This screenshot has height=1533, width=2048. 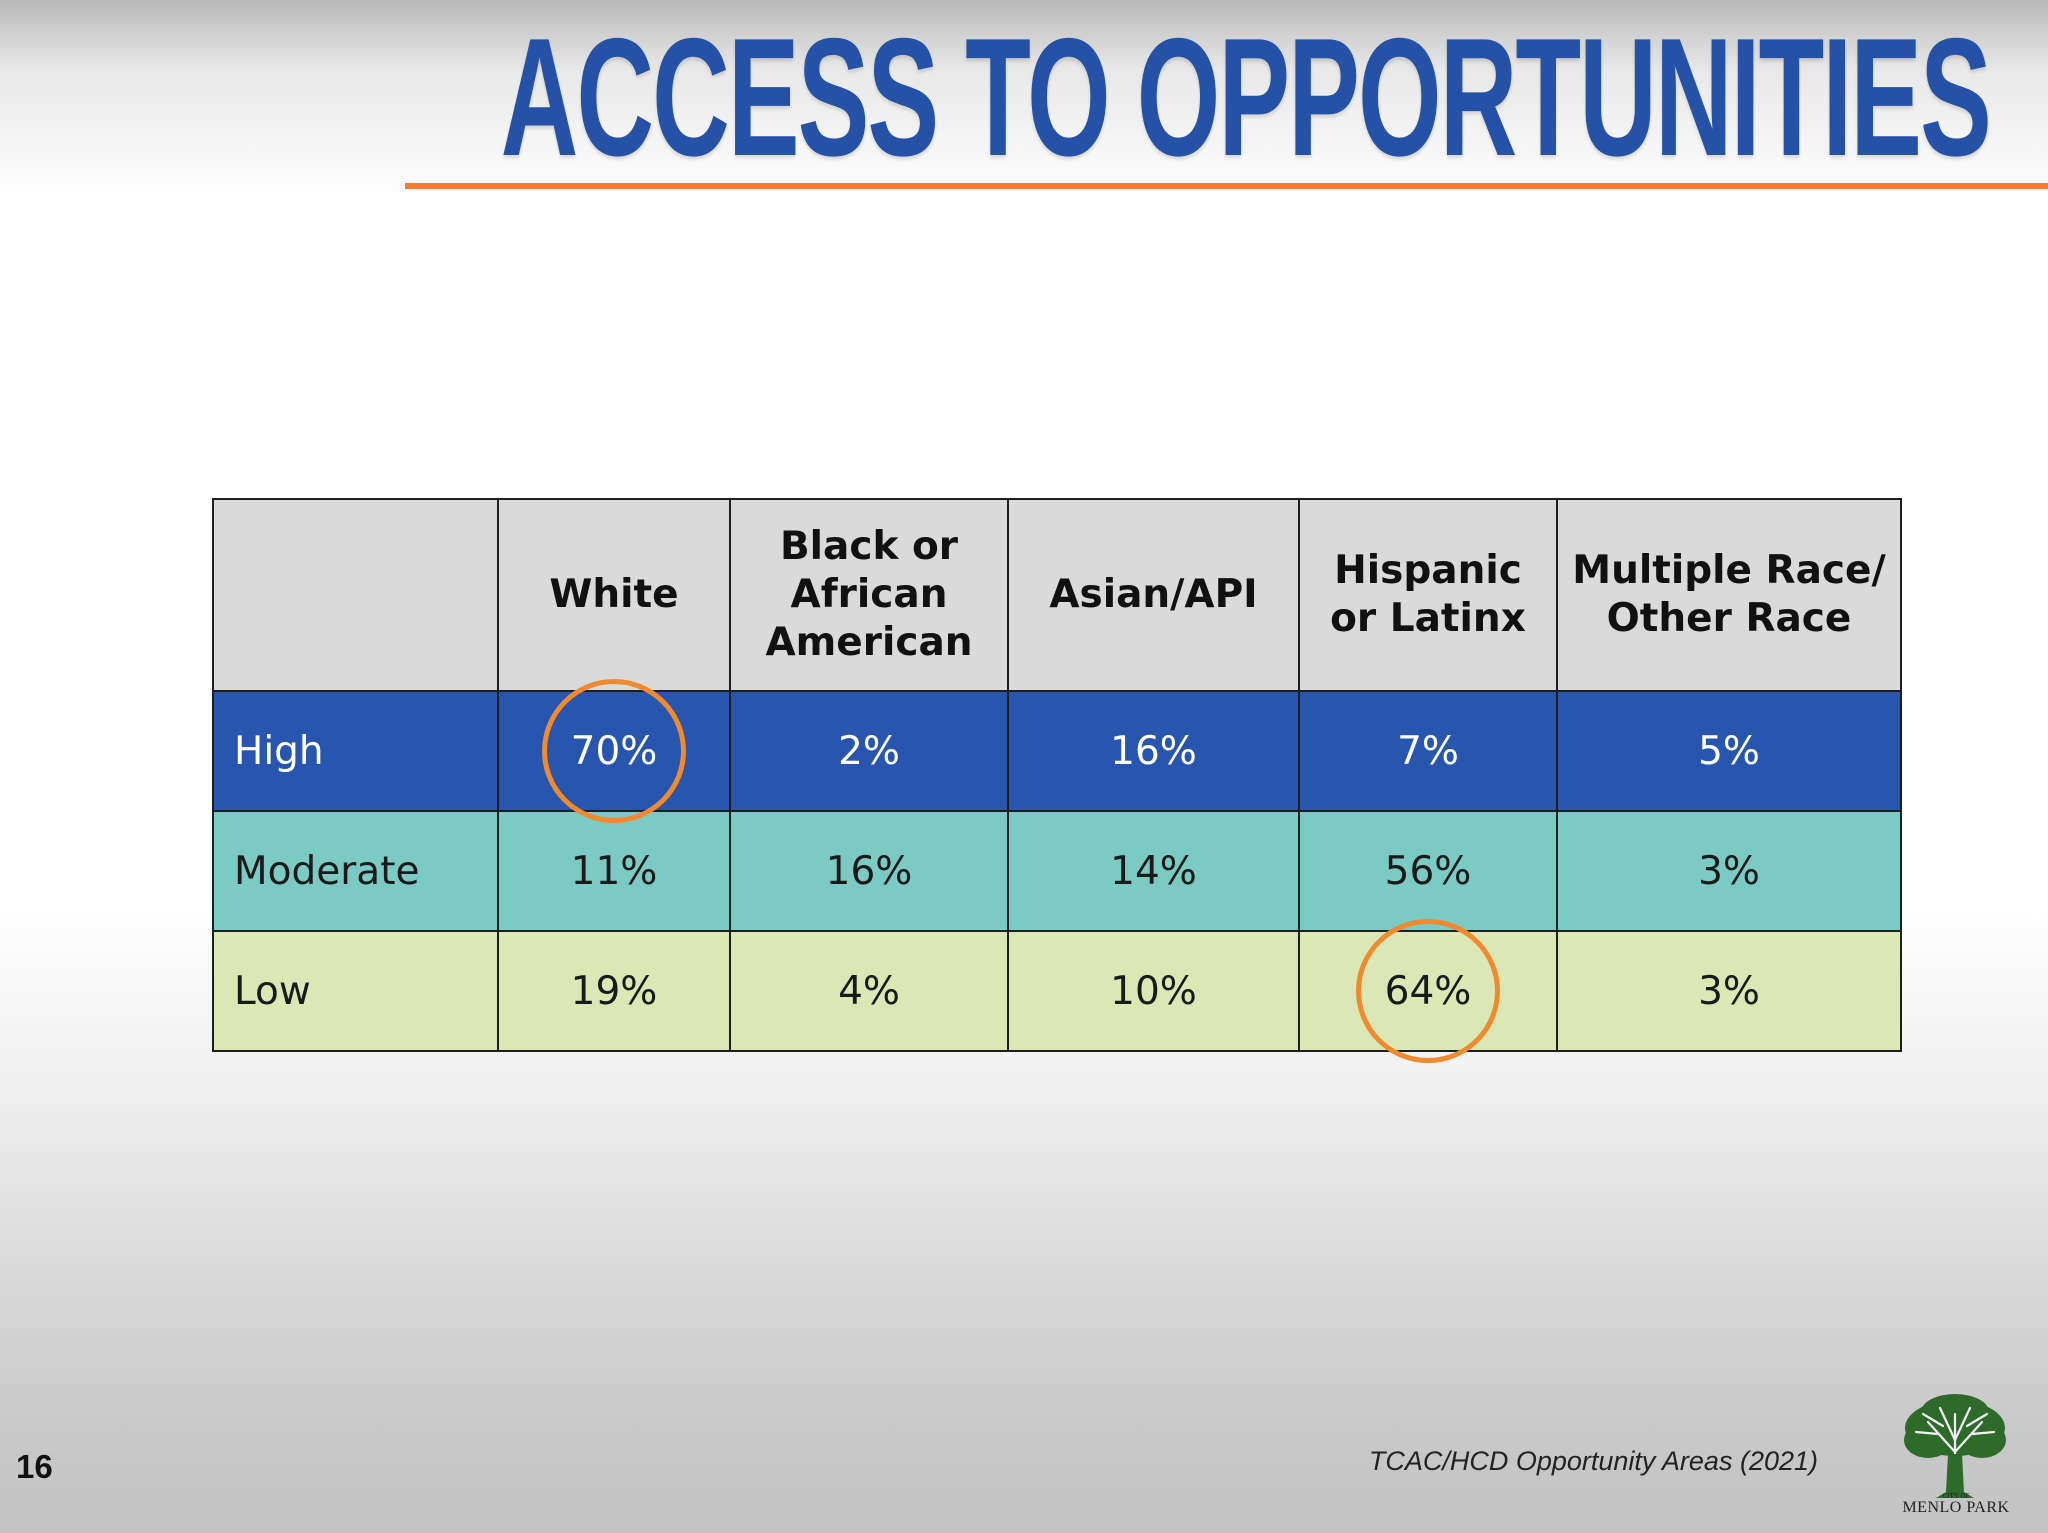 What do you see at coordinates (614, 871) in the screenshot?
I see `cell-moderate-white: 11%` at bounding box center [614, 871].